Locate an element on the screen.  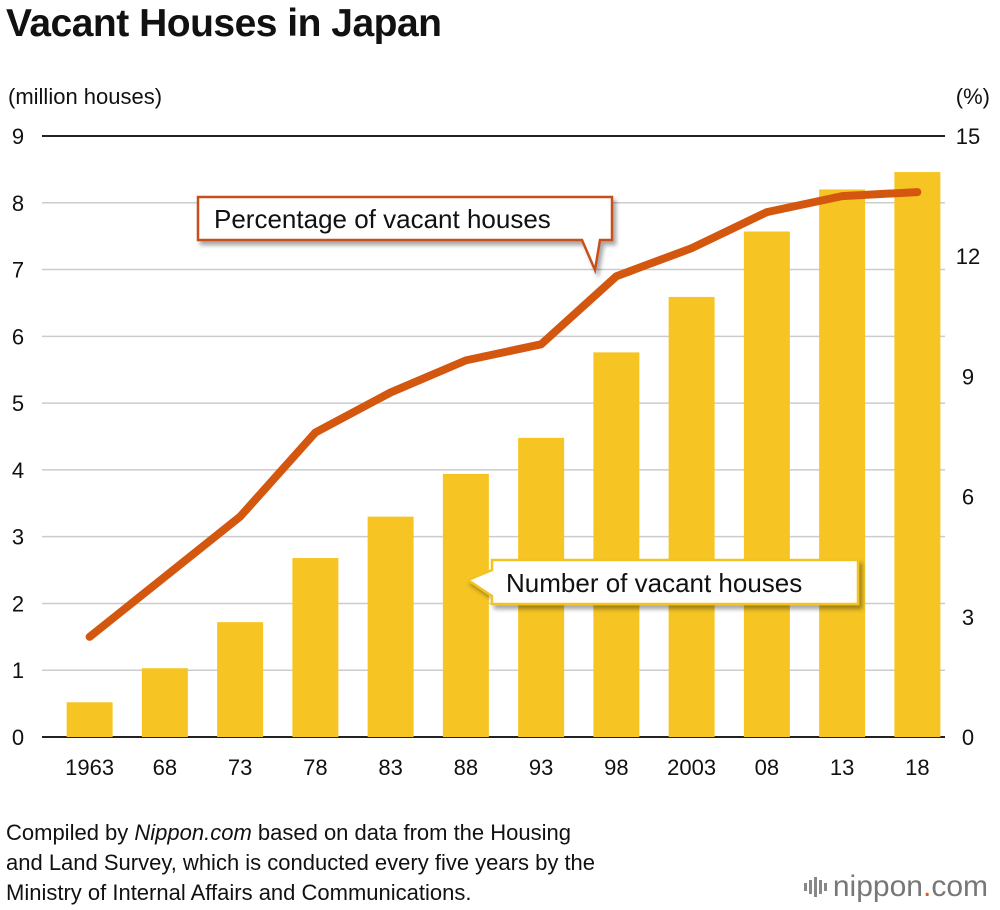
x-tick-label: 88 is located at coordinates (466, 767).